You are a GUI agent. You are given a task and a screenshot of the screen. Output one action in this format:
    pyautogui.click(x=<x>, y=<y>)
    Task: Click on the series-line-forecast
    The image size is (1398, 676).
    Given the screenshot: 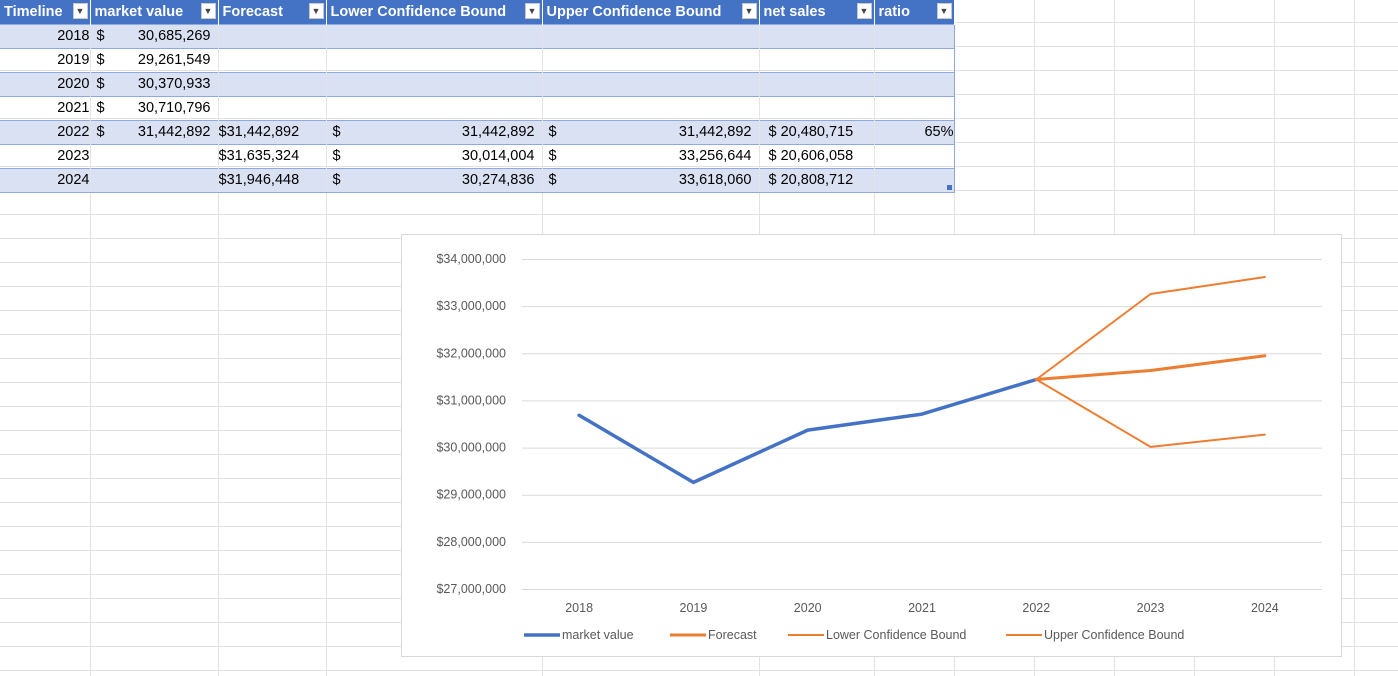 What is the action you would take?
    pyautogui.click(x=1150, y=367)
    